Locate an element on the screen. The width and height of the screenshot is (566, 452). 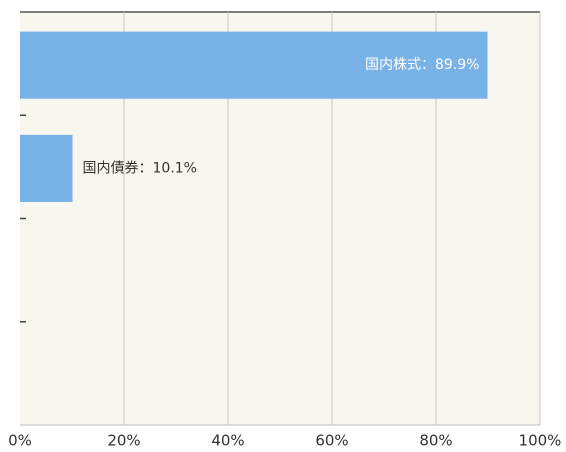
x-tick-label: 60% is located at coordinates (331, 441).